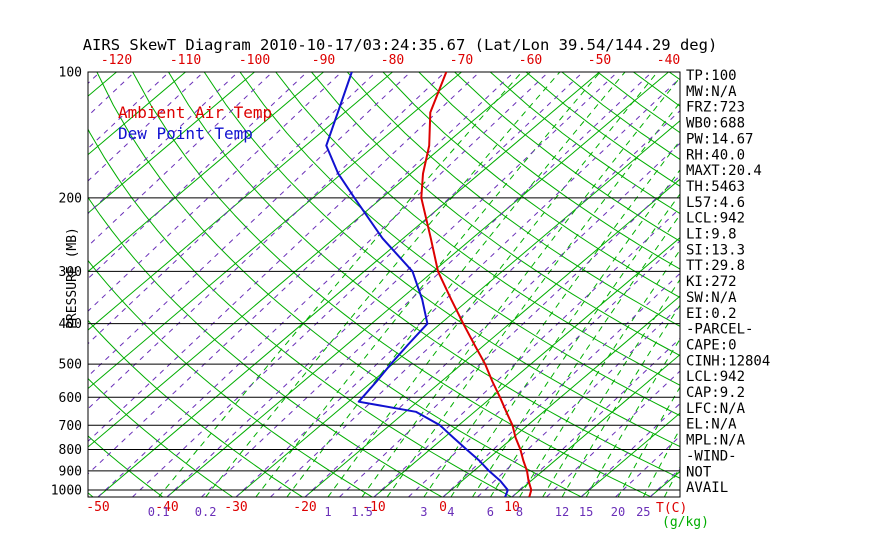 The width and height of the screenshot is (870, 560). What do you see at coordinates (715, 203) in the screenshot?
I see `stats-line: L57:4.6` at bounding box center [715, 203].